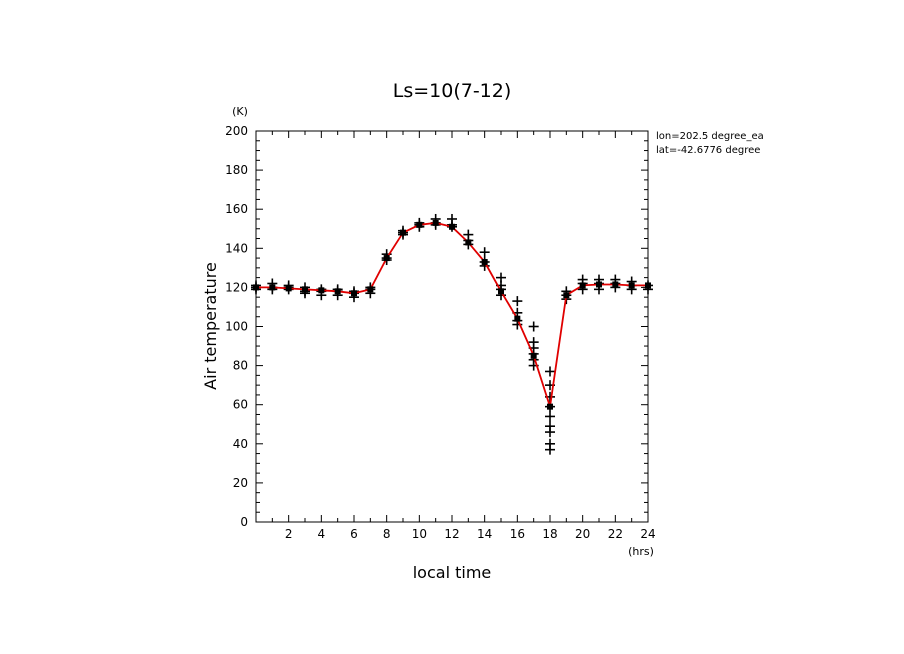 This screenshot has height=654, width=904. What do you see at coordinates (322, 534) in the screenshot?
I see `x-tick-label: 4` at bounding box center [322, 534].